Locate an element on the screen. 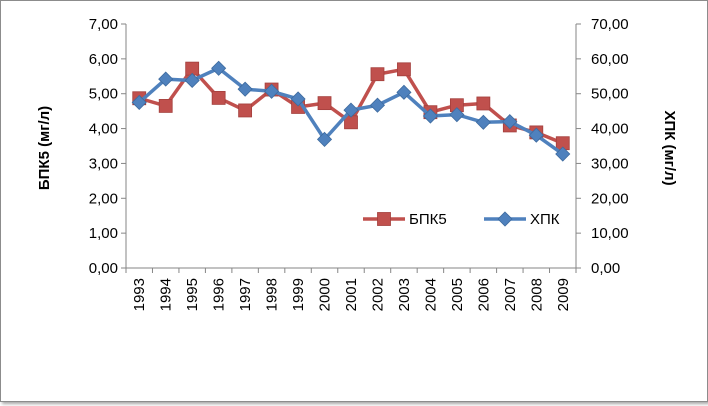 This screenshot has height=406, width=708. x-tick-label: 2004 is located at coordinates (430, 294).